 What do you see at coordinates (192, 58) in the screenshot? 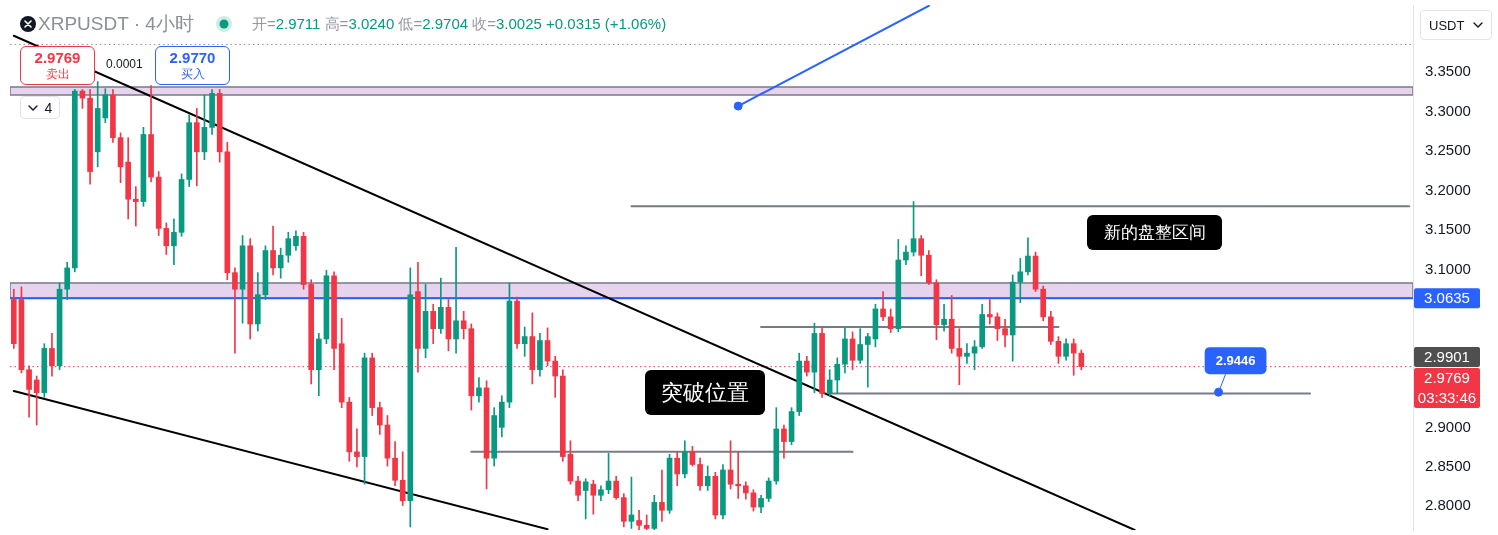
I see `annotation: 2.9770` at bounding box center [192, 58].